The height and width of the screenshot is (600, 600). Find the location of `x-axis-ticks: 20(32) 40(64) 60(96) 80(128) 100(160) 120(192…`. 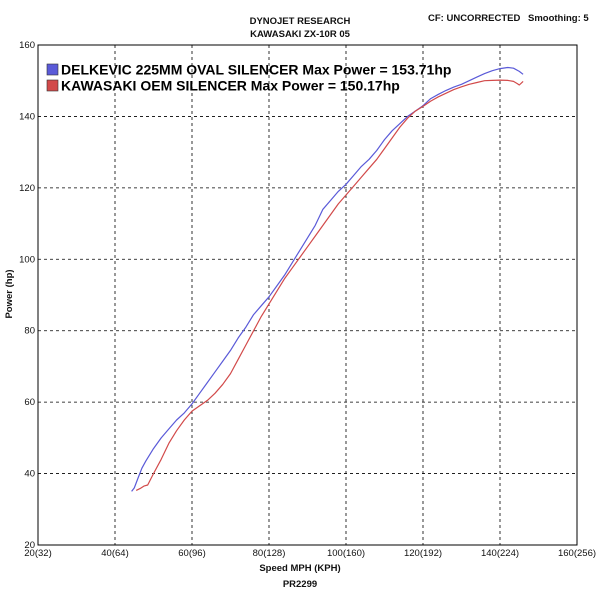

x-axis-ticks: 20(32) 40(64) 60(96) 80(128) 100(160) 120(192… is located at coordinates (310, 553).